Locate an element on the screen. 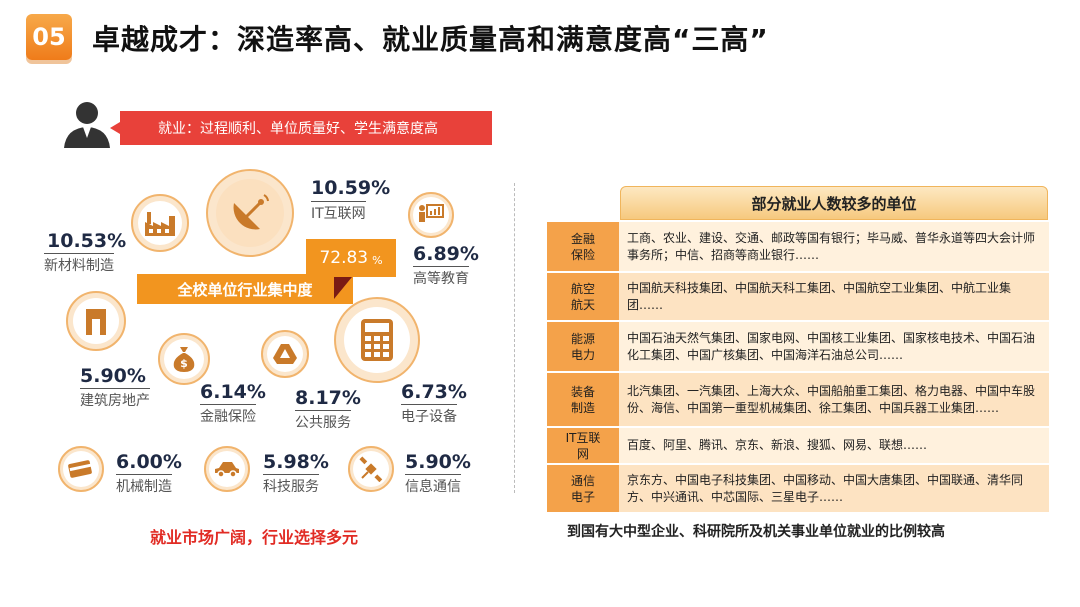 The height and width of the screenshot is (607, 1080). public-circle is located at coordinates (285, 354).